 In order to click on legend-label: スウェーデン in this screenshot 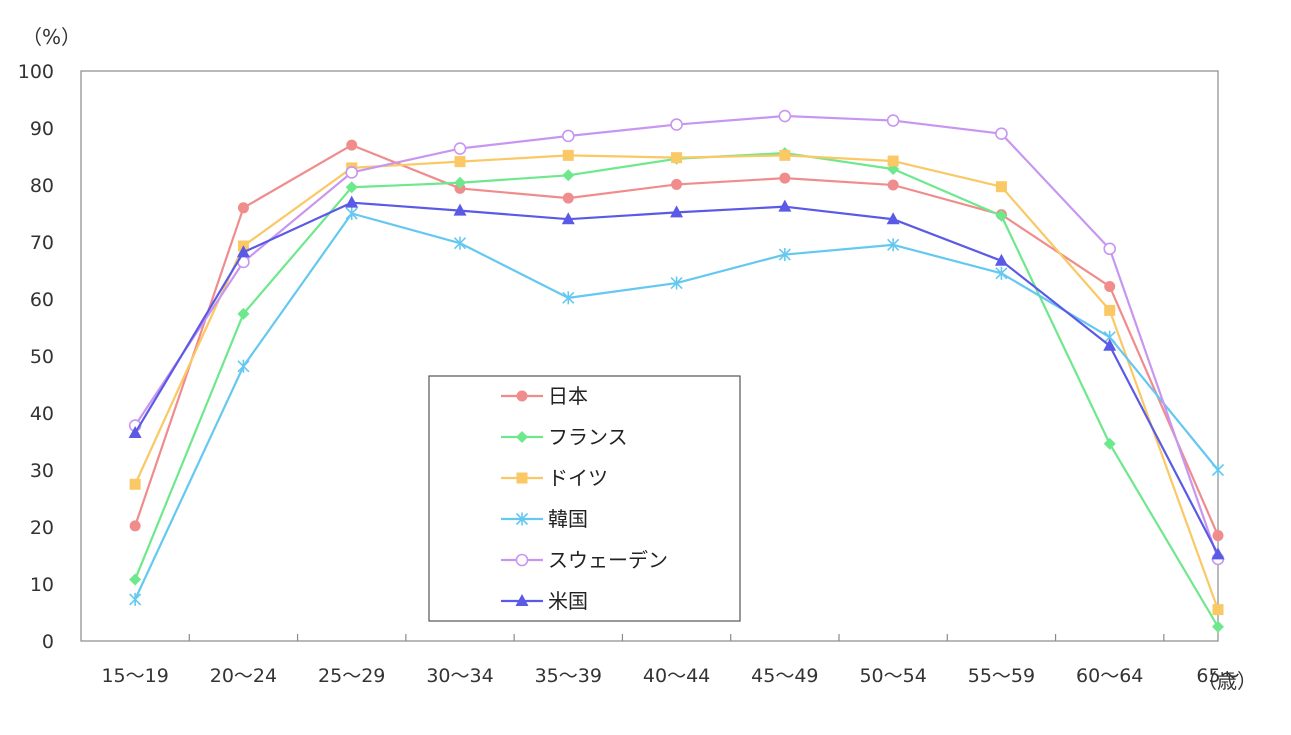, I will do `click(608, 560)`.